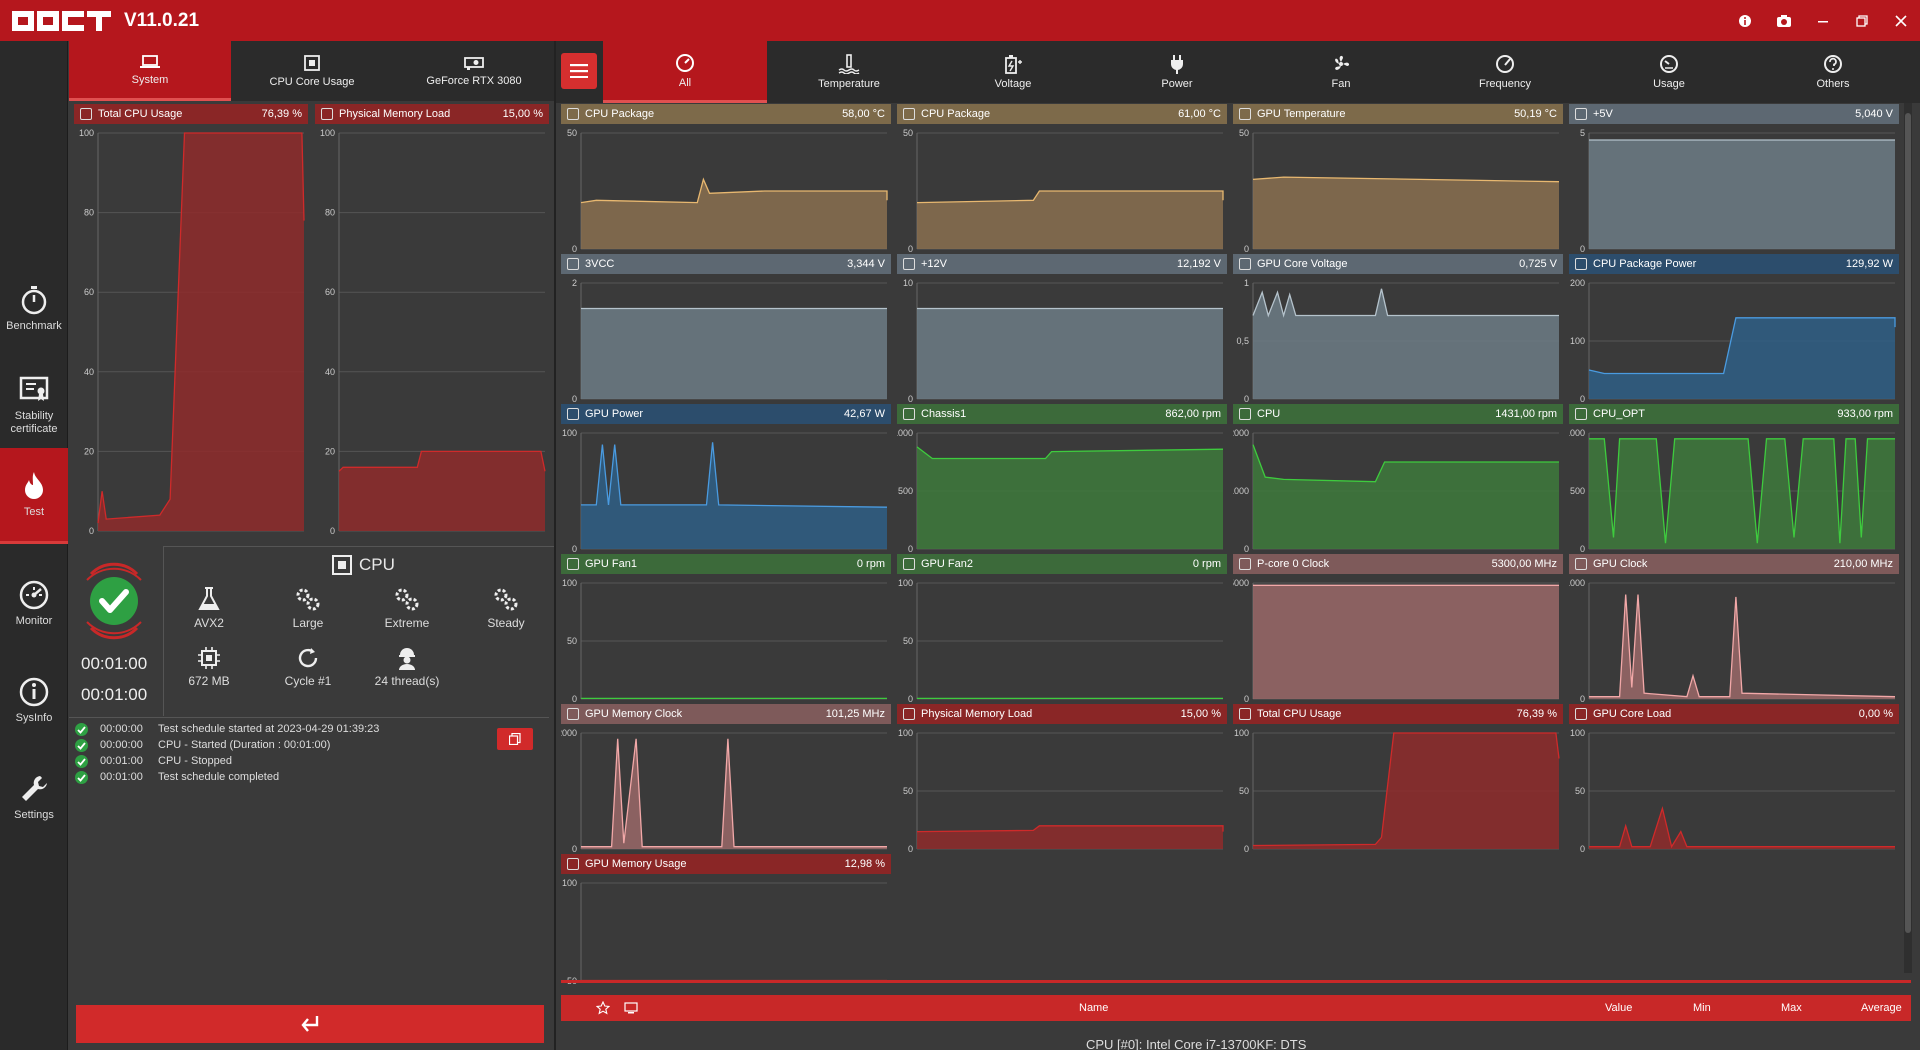 The height and width of the screenshot is (1050, 1920). I want to click on sidebar-item-sysinfo: SysInfo, so click(34, 700).